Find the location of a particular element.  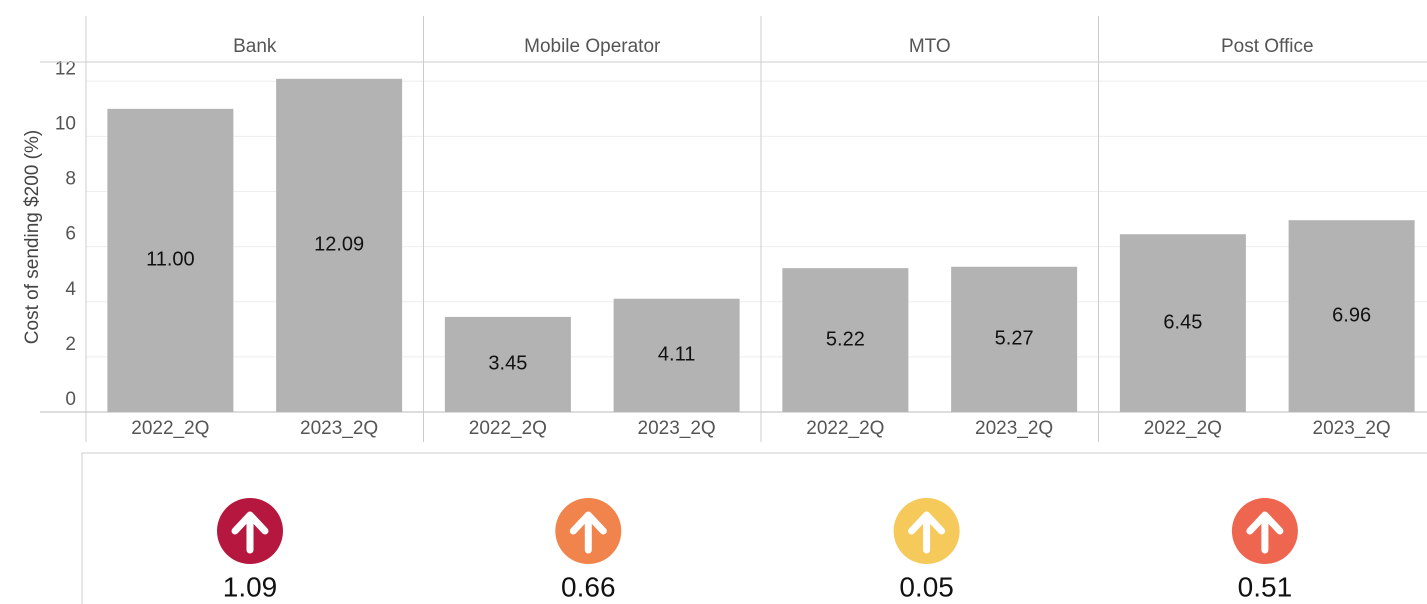

value-label: 12.09 is located at coordinates (339, 245).